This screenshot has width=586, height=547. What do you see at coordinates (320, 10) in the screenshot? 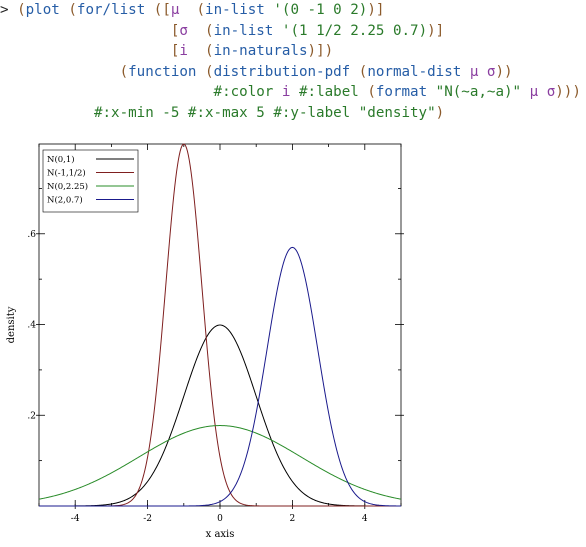
I see `code-token: '(0 -1 0 2)` at bounding box center [320, 10].